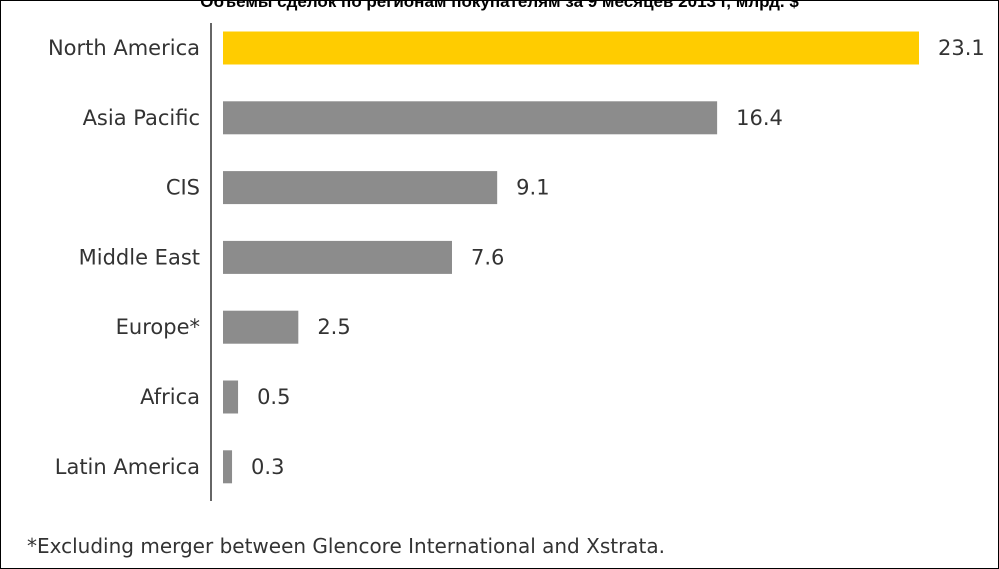  I want to click on category-label: CIS, so click(183, 188).